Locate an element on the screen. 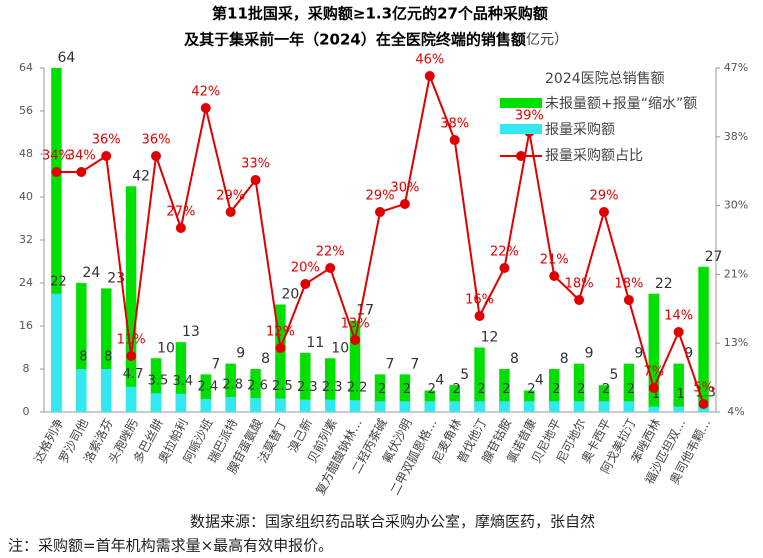  y-tick-label: 8 is located at coordinates (26, 368).